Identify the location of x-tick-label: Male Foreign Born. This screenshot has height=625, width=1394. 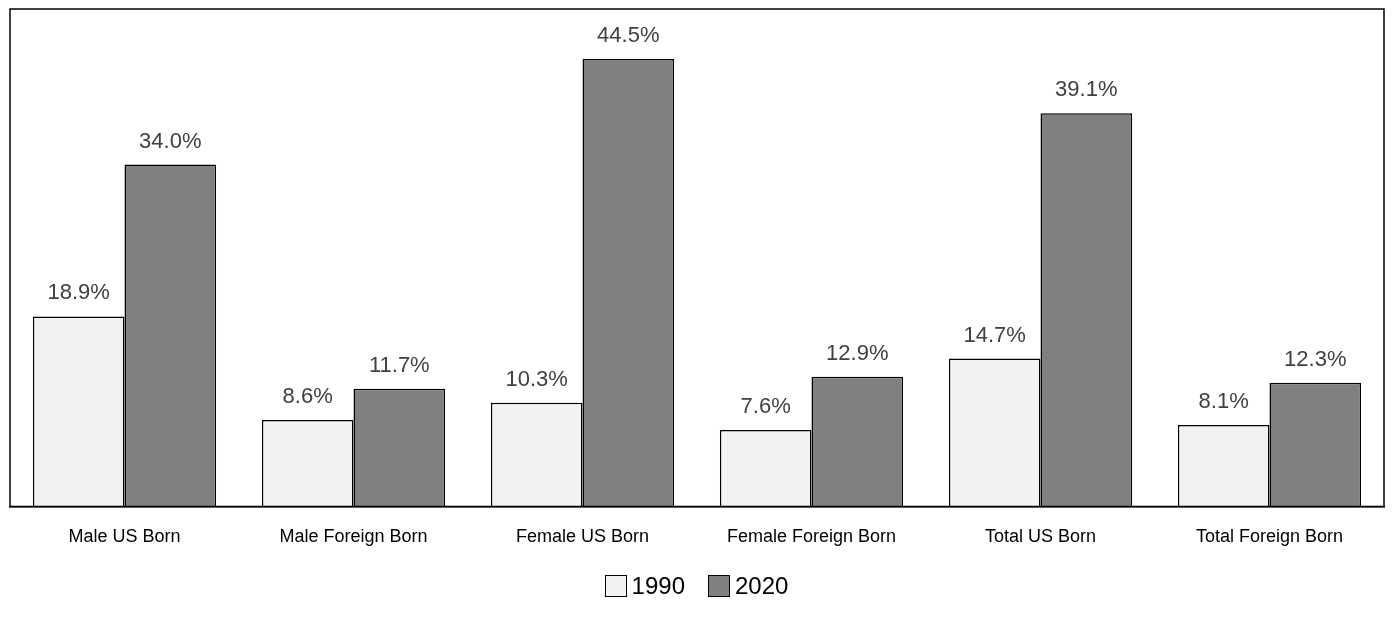
(353, 536).